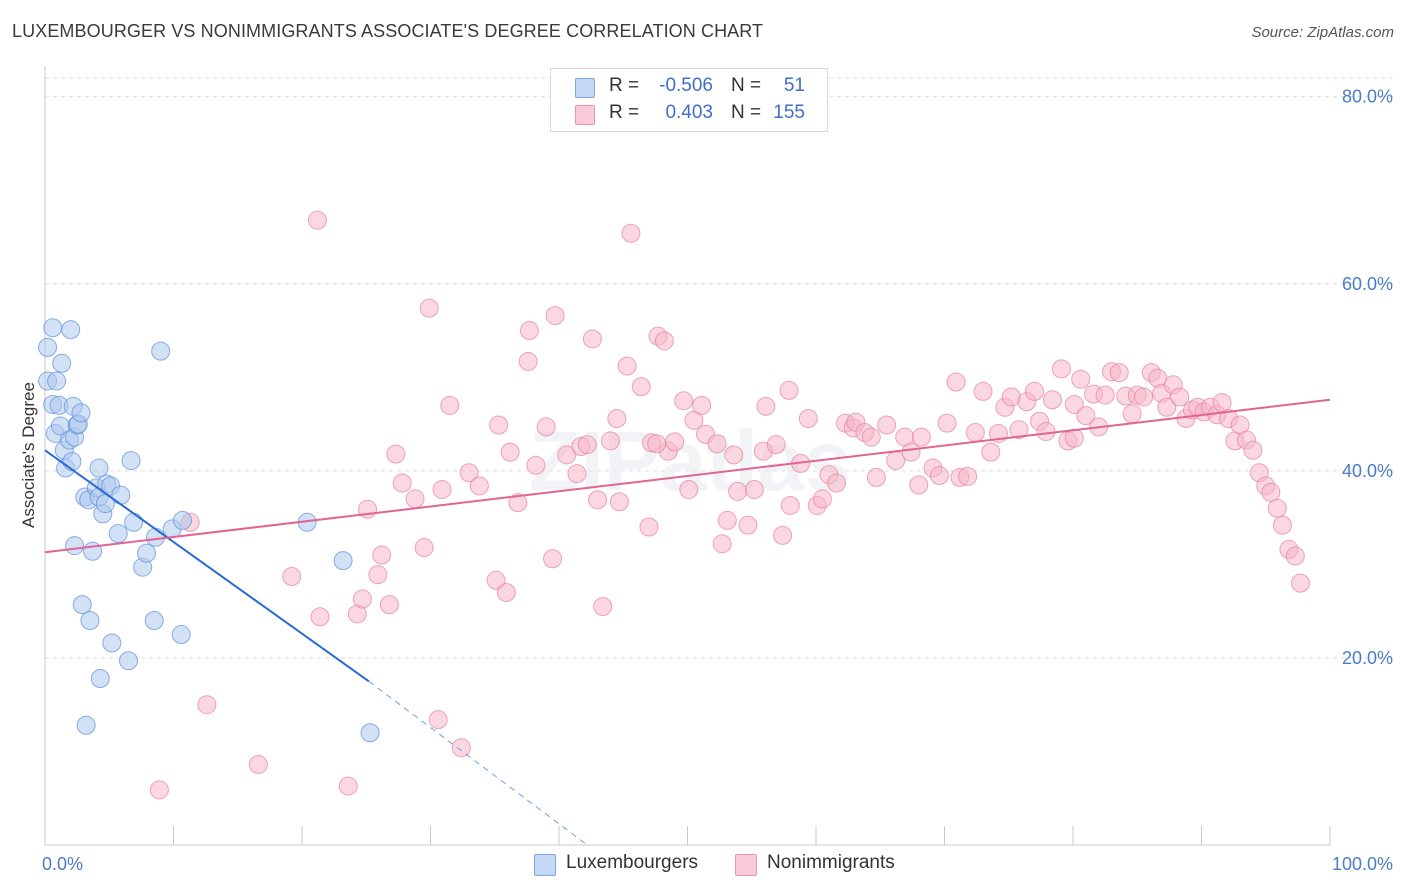 This screenshot has height=892, width=1406. I want to click on y-tick-label: 20.0%, so click(1367, 658).